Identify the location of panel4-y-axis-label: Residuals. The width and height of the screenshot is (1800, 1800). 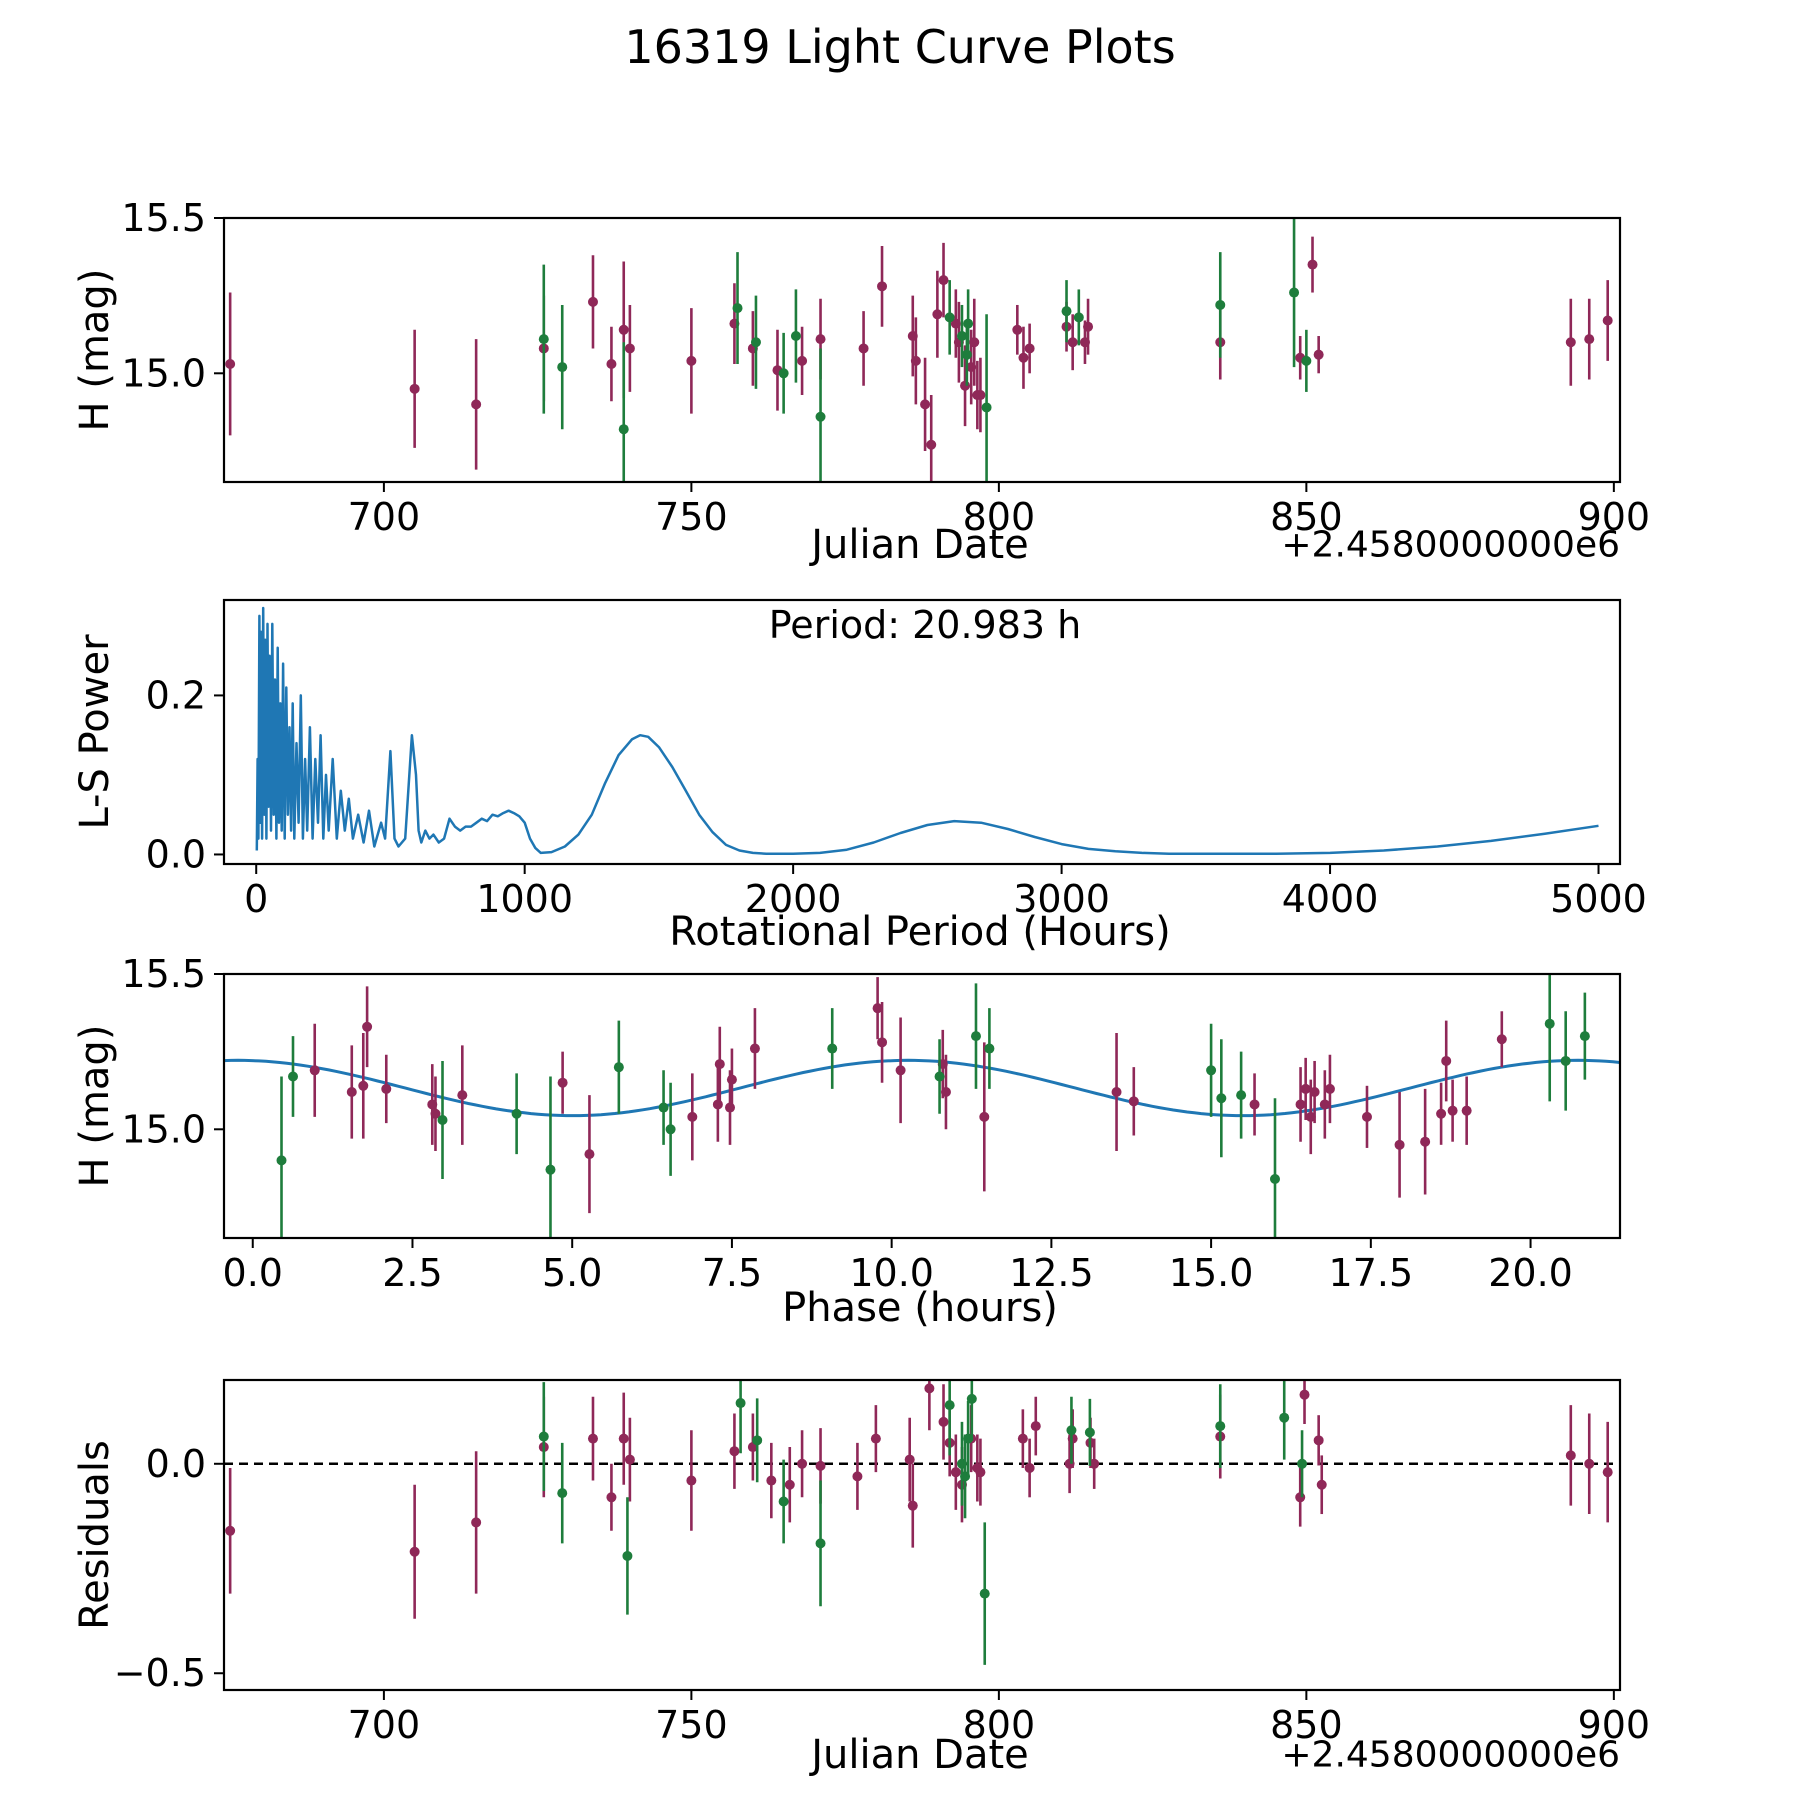
(95, 1535).